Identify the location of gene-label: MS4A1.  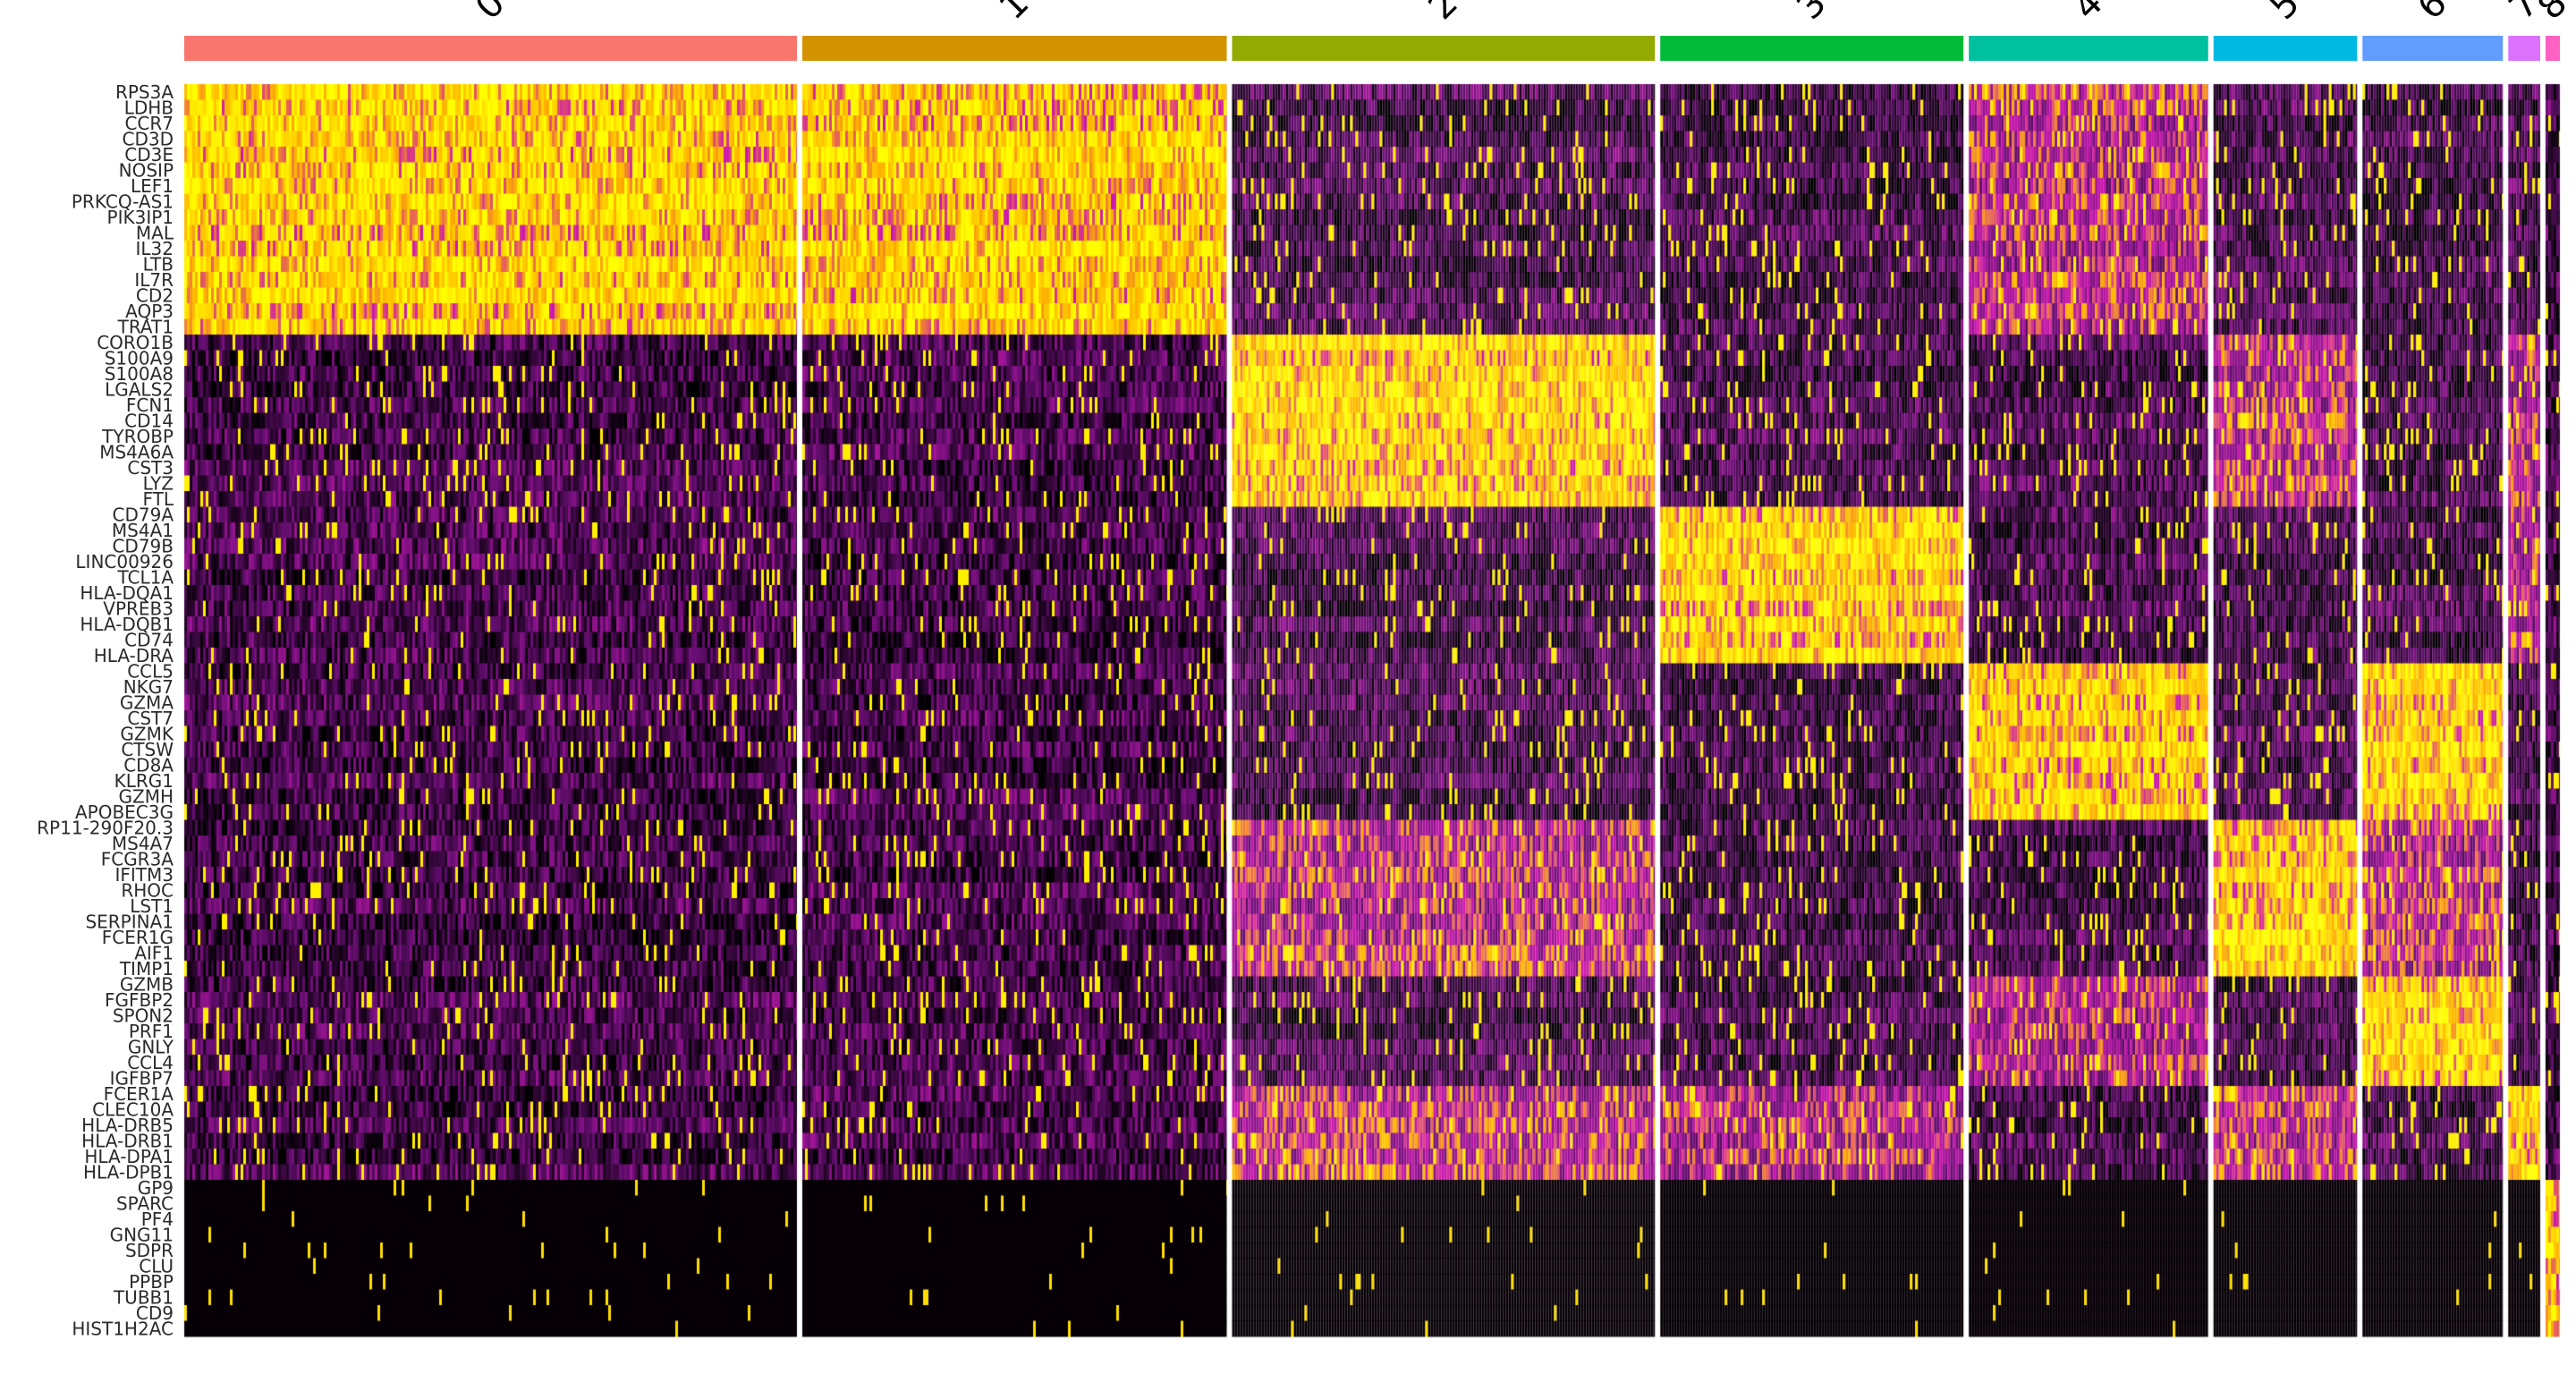
(143, 530).